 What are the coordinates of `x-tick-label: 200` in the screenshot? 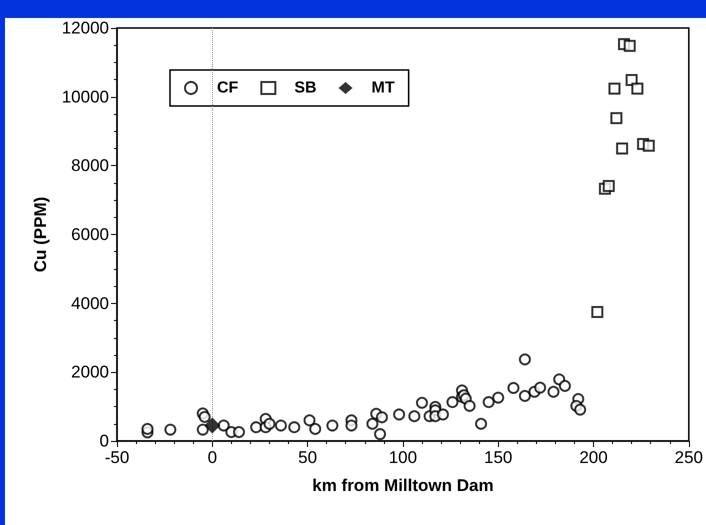 It's located at (593, 457).